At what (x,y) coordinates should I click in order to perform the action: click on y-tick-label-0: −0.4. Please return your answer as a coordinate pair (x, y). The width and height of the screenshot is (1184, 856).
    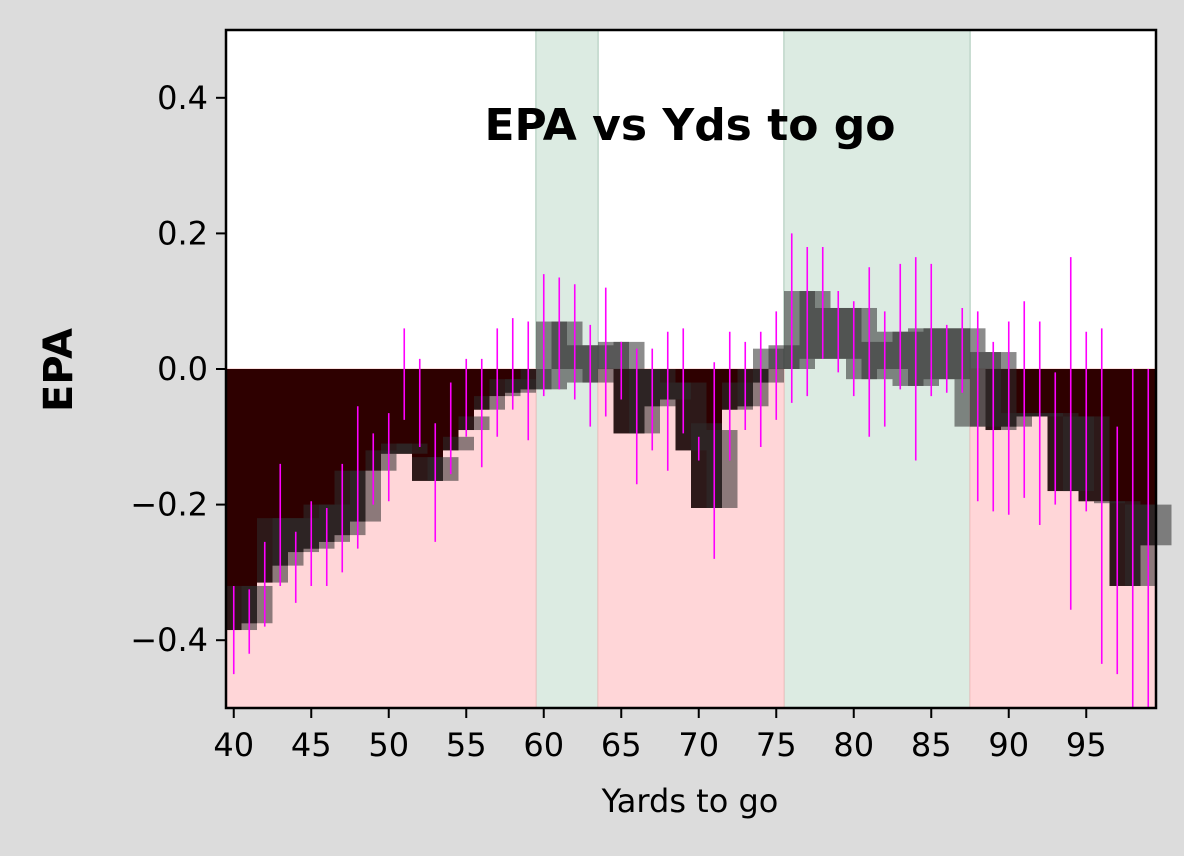
    Looking at the image, I should click on (169, 640).